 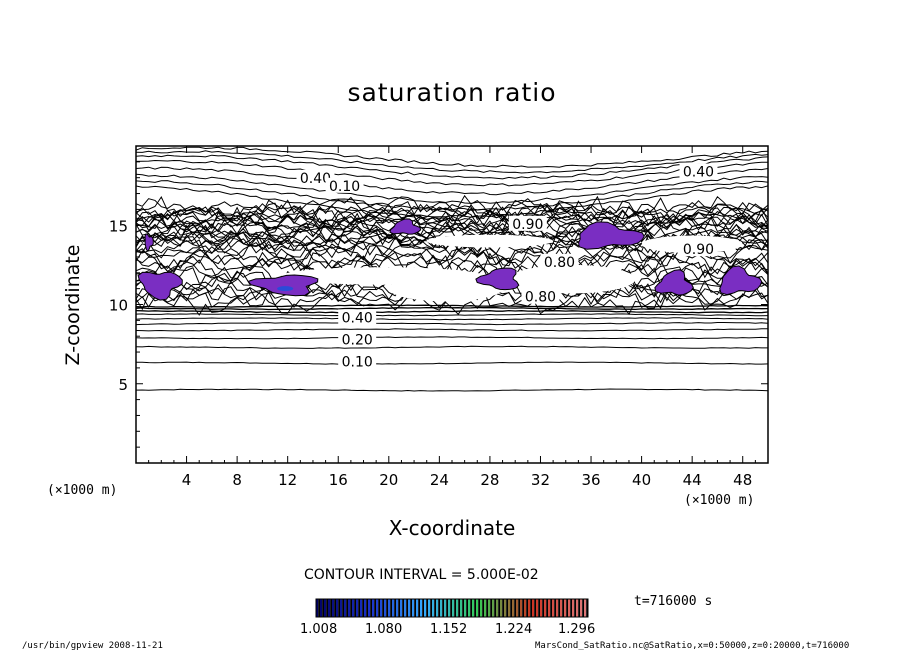 I want to click on supersaturation-fills, so click(x=450, y=259).